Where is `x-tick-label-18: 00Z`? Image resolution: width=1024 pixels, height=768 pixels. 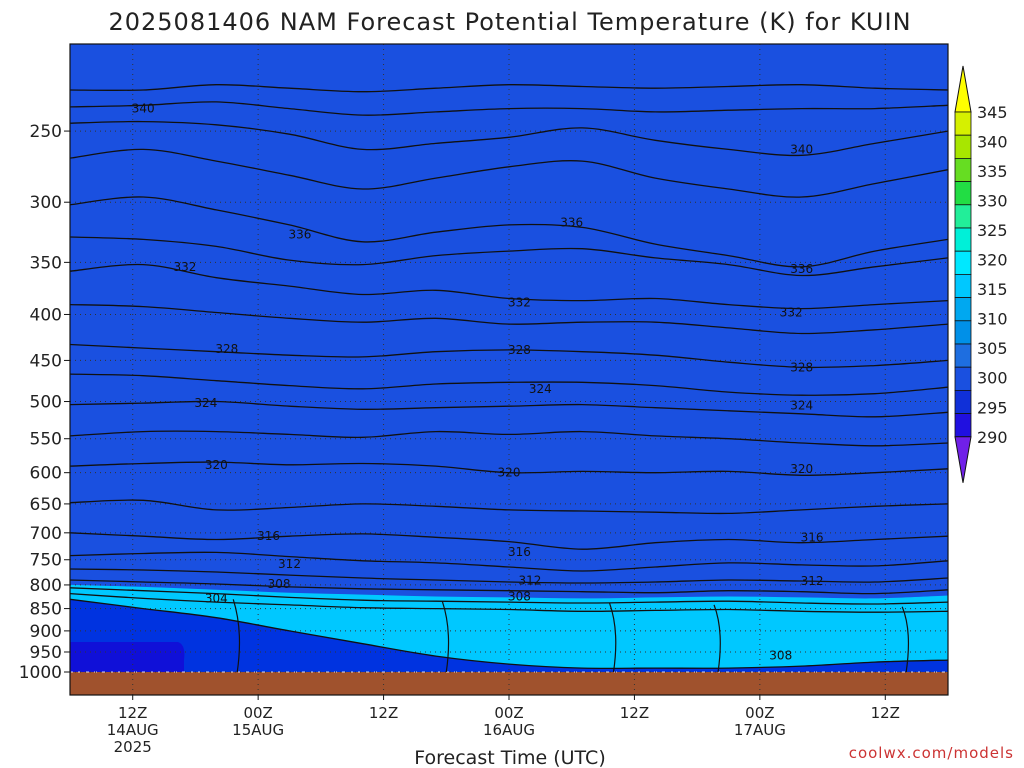
x-tick-label-18: 00Z is located at coordinates (257, 713).